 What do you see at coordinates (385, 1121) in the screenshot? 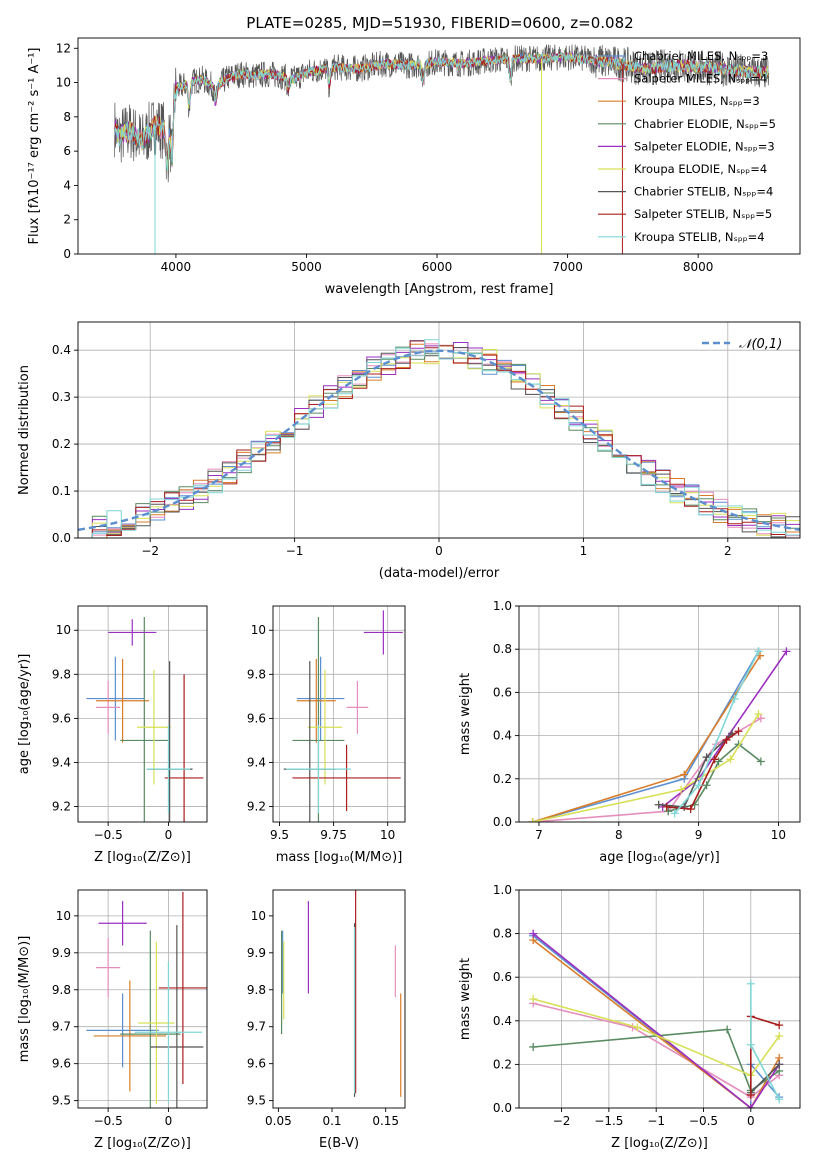
I see `x-tick-label: 0.15` at bounding box center [385, 1121].